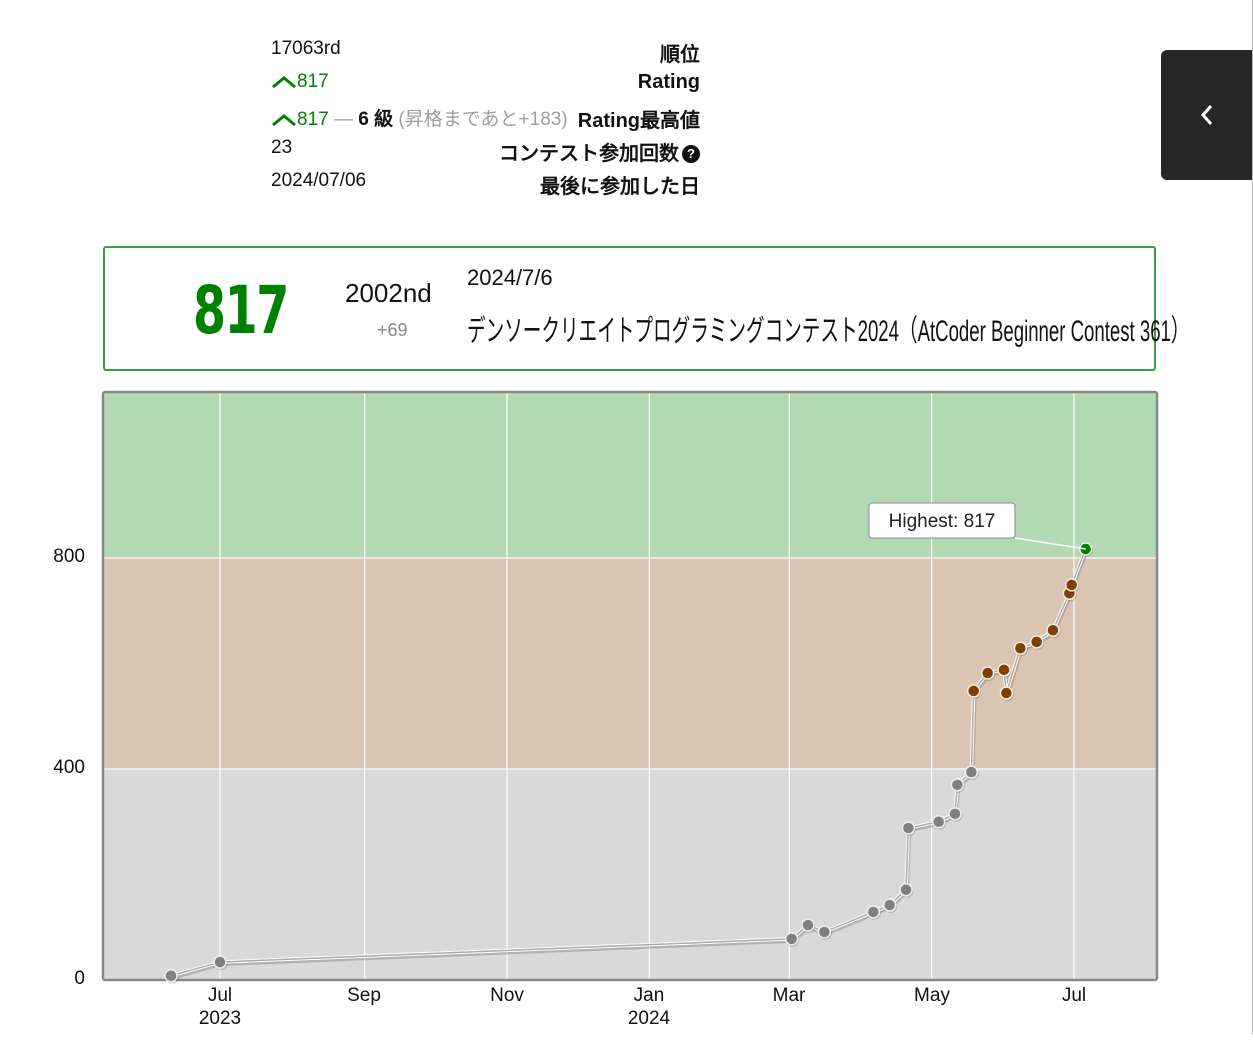  Describe the element at coordinates (313, 119) in the screenshot. I see `highest-value: 817` at that location.